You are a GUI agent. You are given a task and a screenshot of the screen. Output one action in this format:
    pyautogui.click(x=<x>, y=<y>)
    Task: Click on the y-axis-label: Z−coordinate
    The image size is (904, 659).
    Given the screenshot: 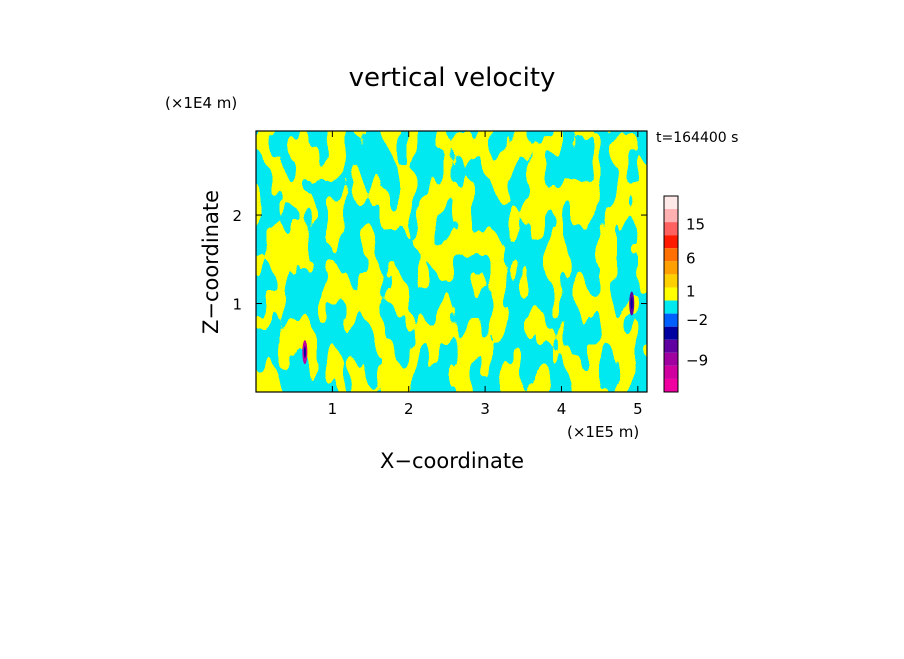 What is the action you would take?
    pyautogui.click(x=211, y=262)
    